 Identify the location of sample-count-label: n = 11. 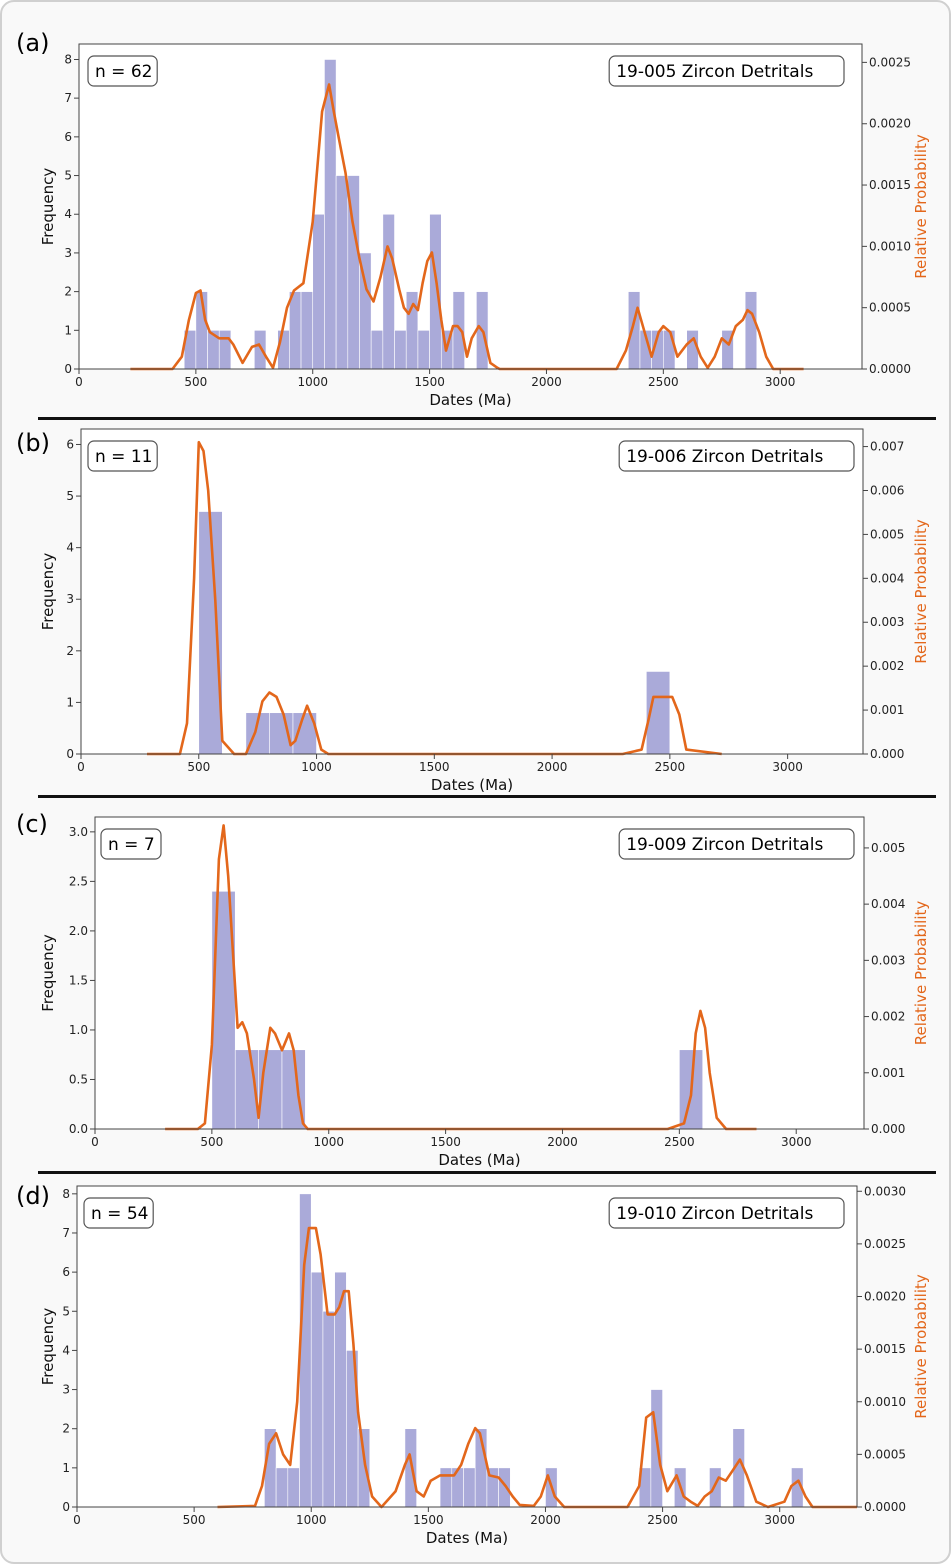
(123, 457).